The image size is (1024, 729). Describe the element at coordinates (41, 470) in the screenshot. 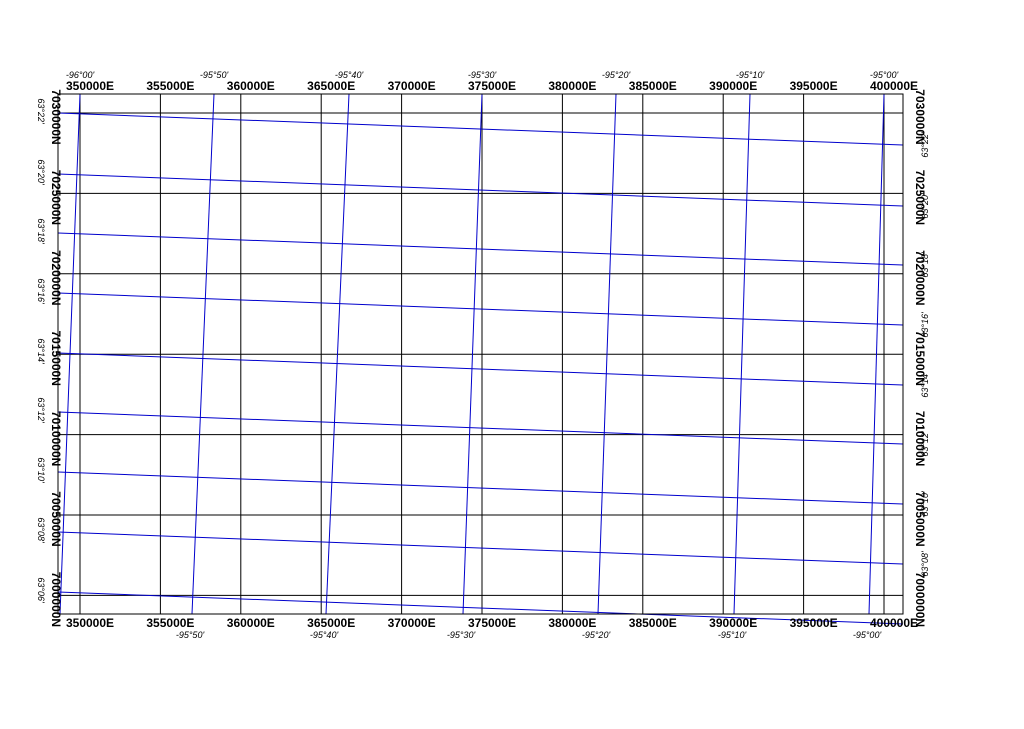

I see `latitude-label-left: 63°10'` at that location.